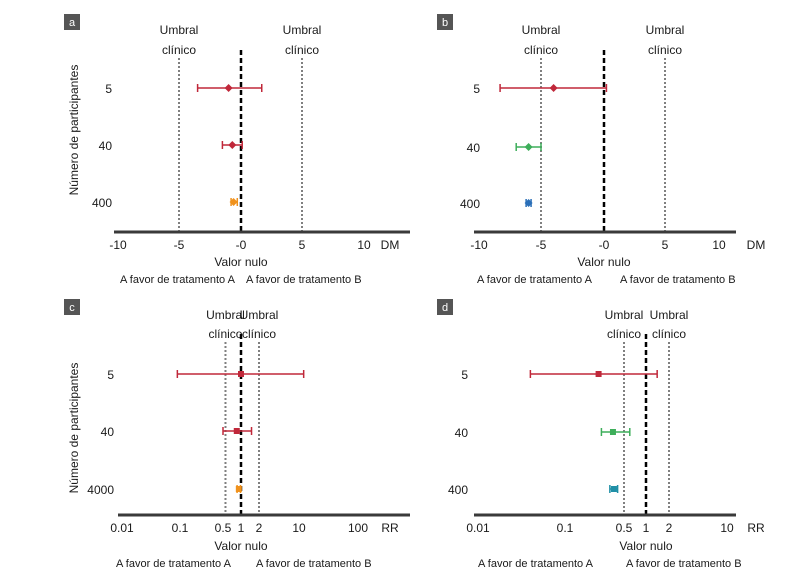 Image resolution: width=810 pixels, height=587 pixels. I want to click on panel-tag-label: a, so click(72, 23).